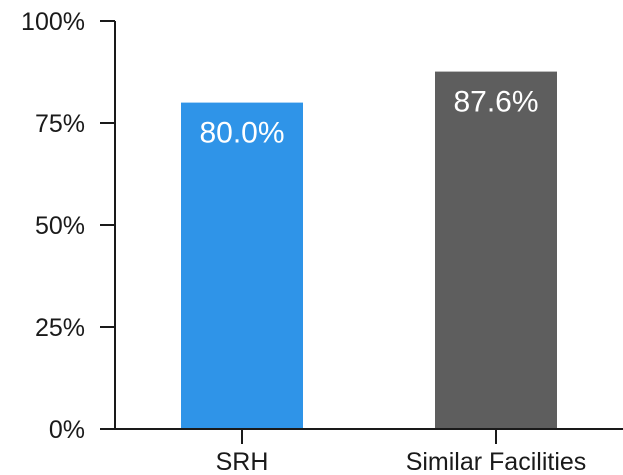  What do you see at coordinates (242, 461) in the screenshot?
I see `x-category-label: SRH` at bounding box center [242, 461].